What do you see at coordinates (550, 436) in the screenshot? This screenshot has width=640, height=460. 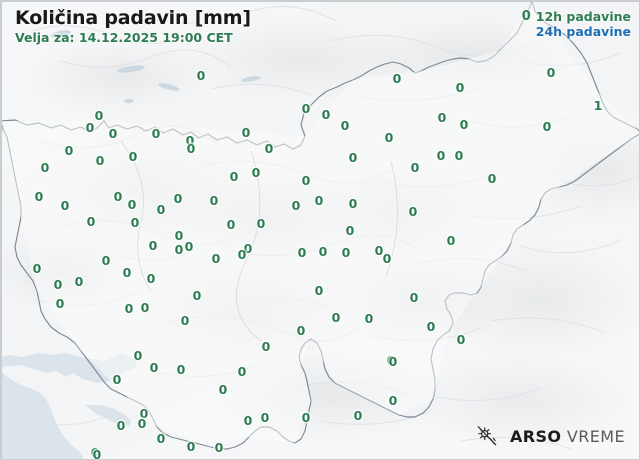 I see `brand: ARSO VREME` at bounding box center [550, 436].